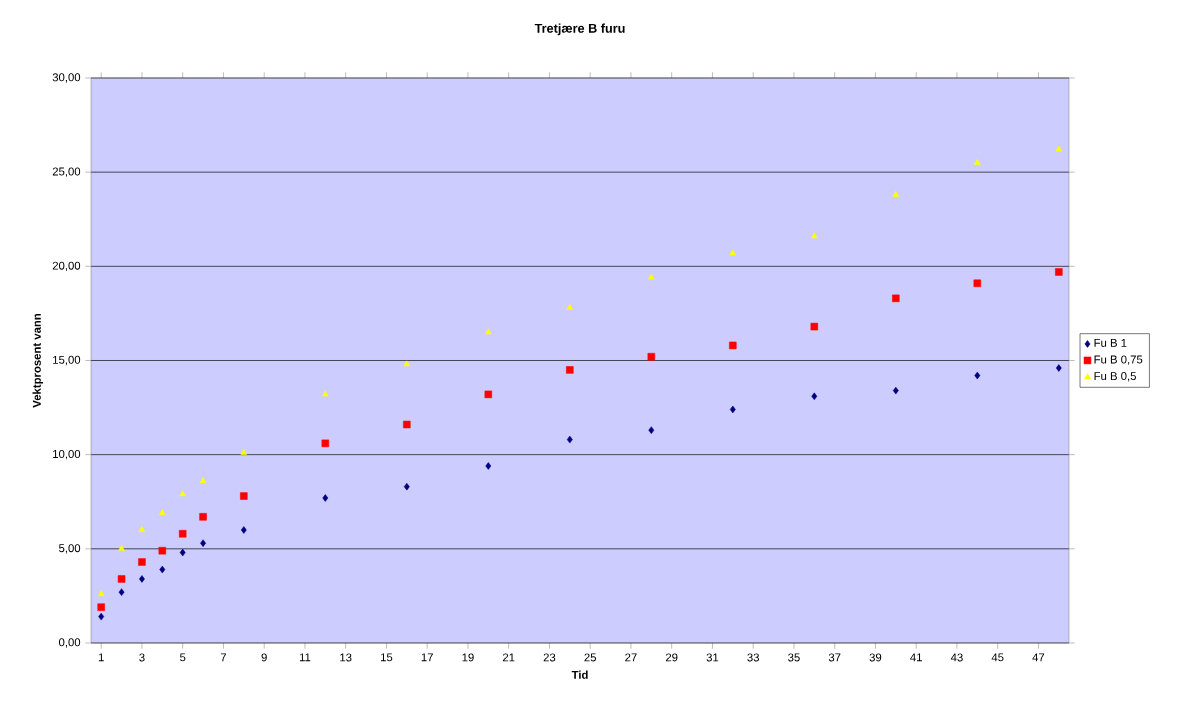 The width and height of the screenshot is (1186, 709). I want to click on x-tick-label: 3, so click(142, 657).